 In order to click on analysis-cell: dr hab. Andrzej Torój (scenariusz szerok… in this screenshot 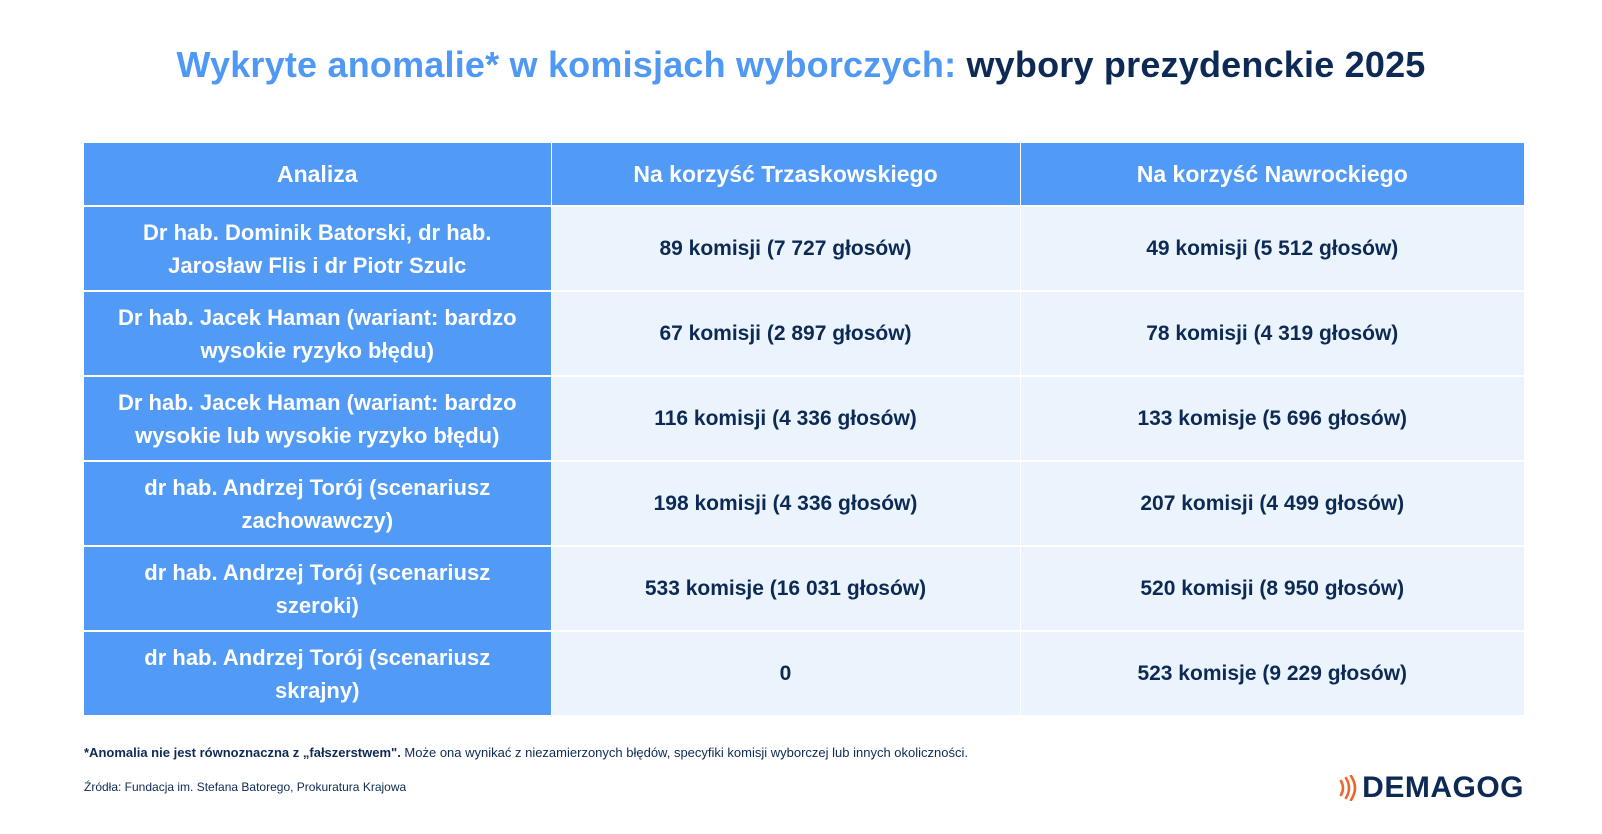, I will do `click(317, 589)`.